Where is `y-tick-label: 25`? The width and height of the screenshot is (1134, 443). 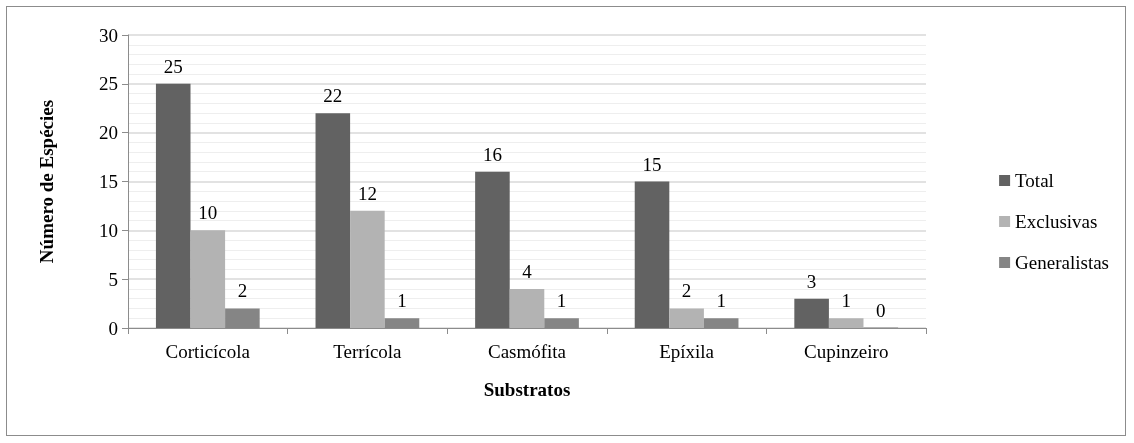 y-tick-label: 25 is located at coordinates (108, 84).